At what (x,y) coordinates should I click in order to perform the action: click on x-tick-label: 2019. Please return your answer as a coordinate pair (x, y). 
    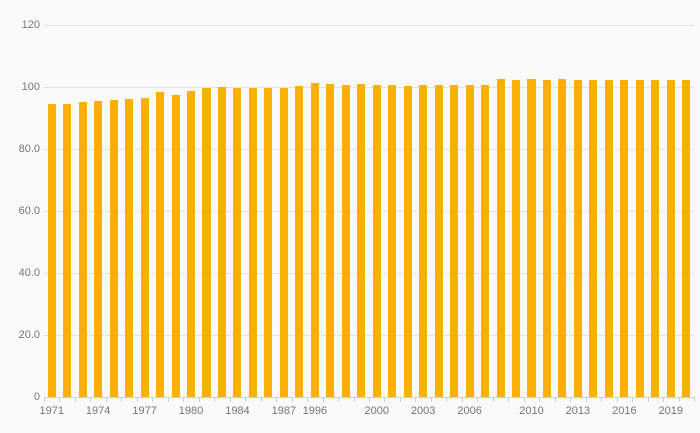
    Looking at the image, I should click on (671, 411).